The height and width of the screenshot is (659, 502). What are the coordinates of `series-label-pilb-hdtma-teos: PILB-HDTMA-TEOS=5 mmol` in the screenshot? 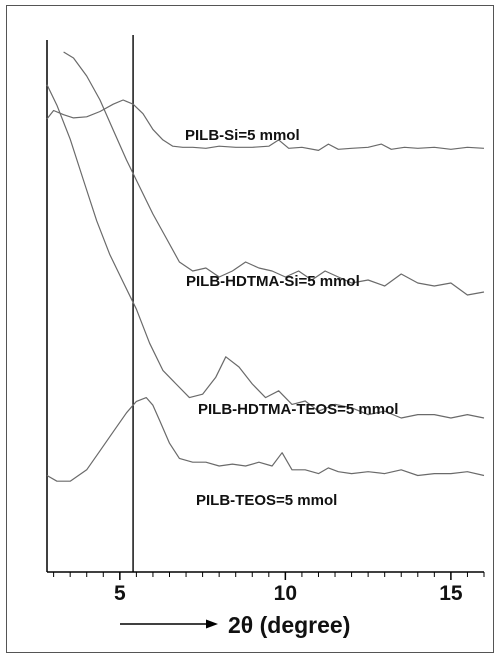 It's located at (298, 409).